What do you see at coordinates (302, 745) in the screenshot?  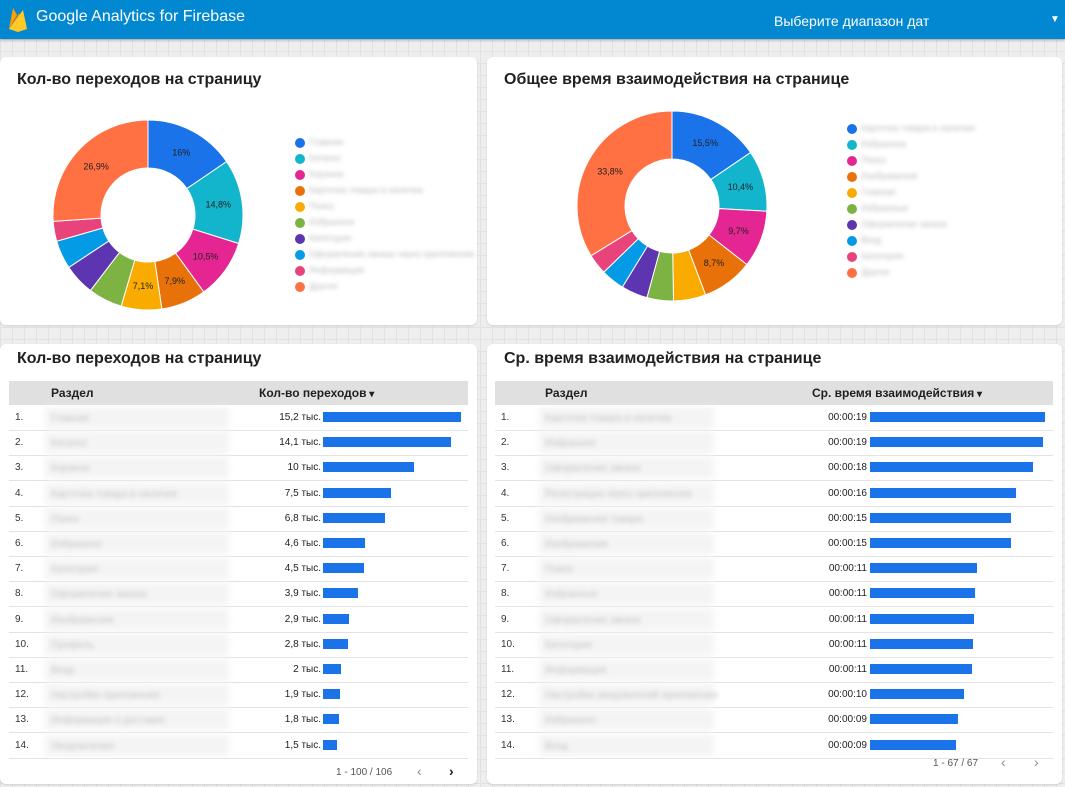 I see `row-metric-value: 1,5 тыс.` at bounding box center [302, 745].